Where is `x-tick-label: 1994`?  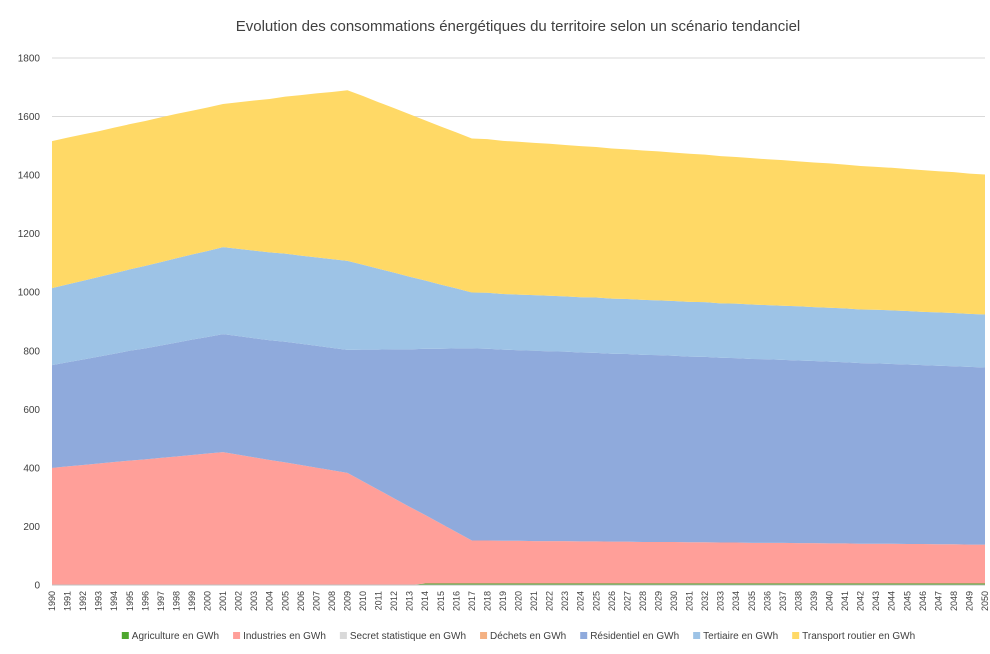
x-tick-label: 1994 is located at coordinates (114, 601).